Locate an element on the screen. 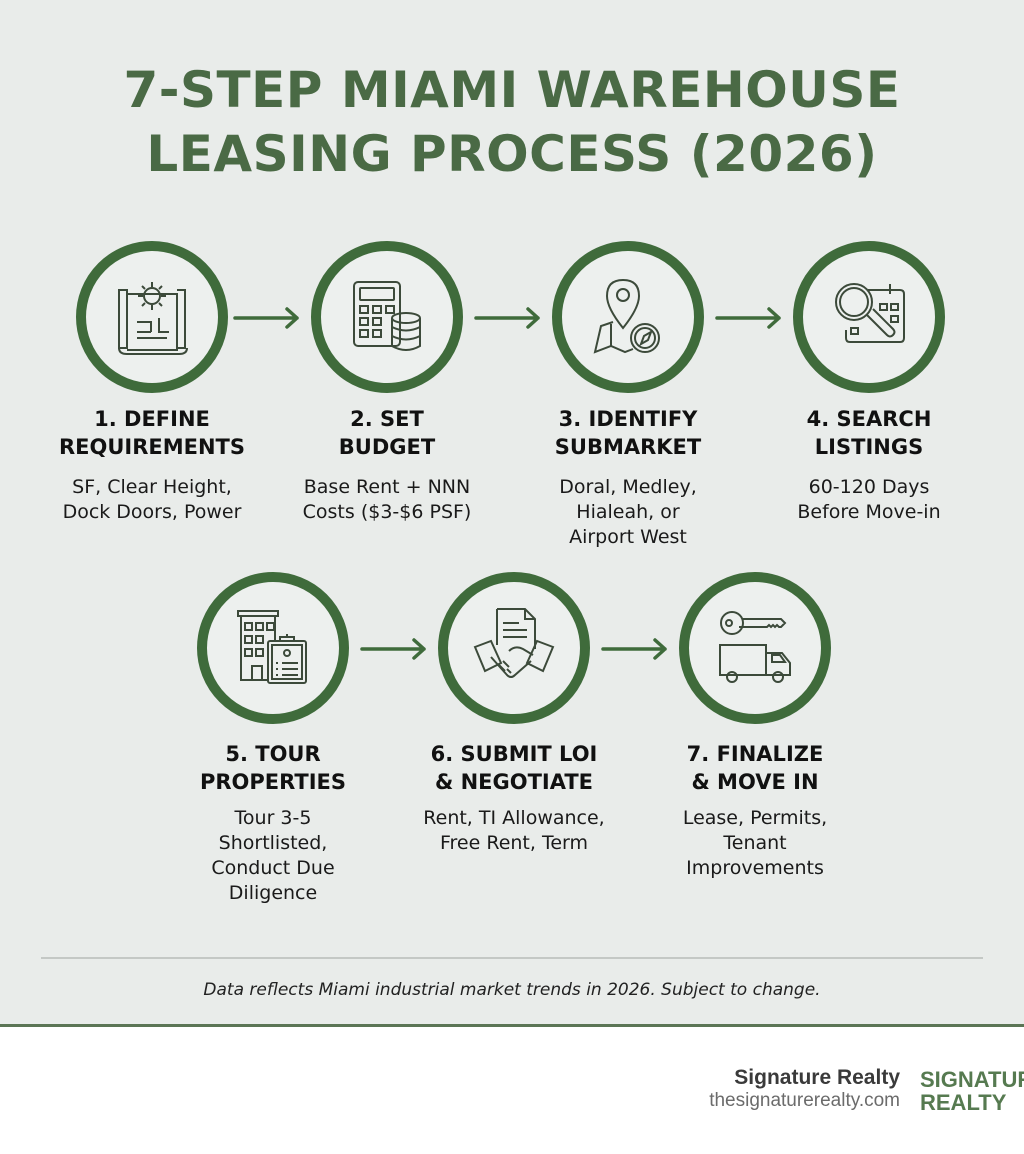 The width and height of the screenshot is (1024, 1154). step-6-desc-line: Rent, TI Allowance, is located at coordinates (514, 818).